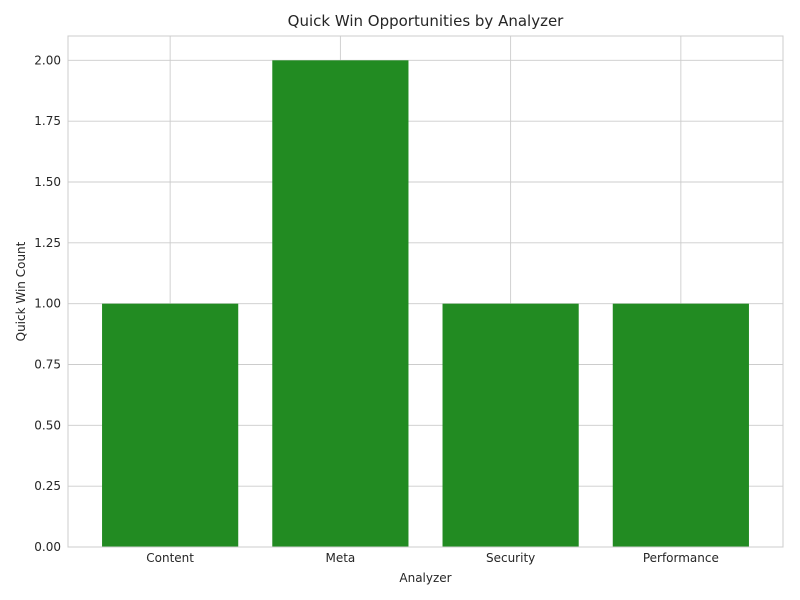 This screenshot has height=600, width=800. What do you see at coordinates (681, 558) in the screenshot?
I see `x-tick-label: Performance` at bounding box center [681, 558].